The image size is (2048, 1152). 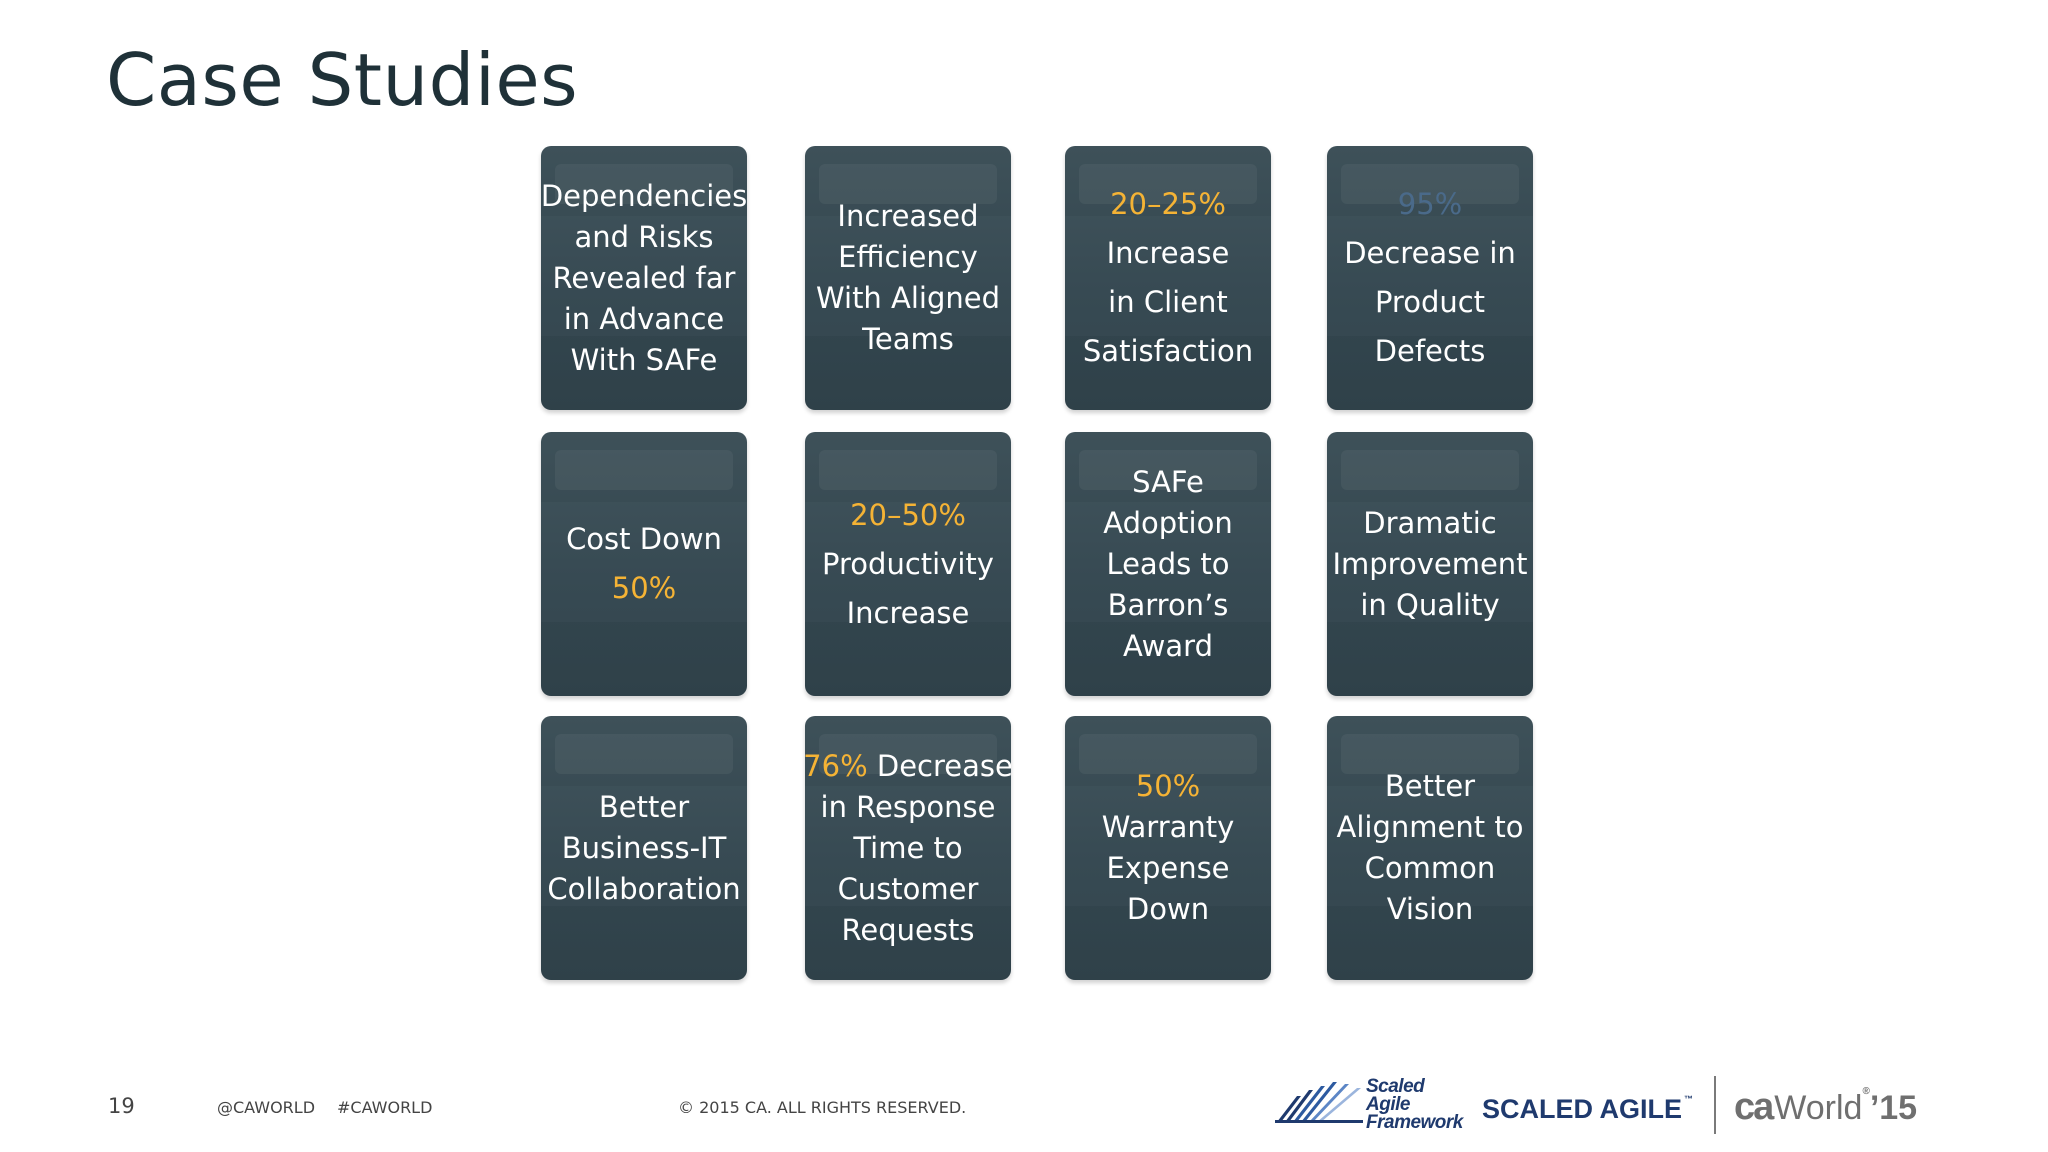 I want to click on scaled-agile-logo-text: SCALED AGILE, so click(x=1582, y=1109).